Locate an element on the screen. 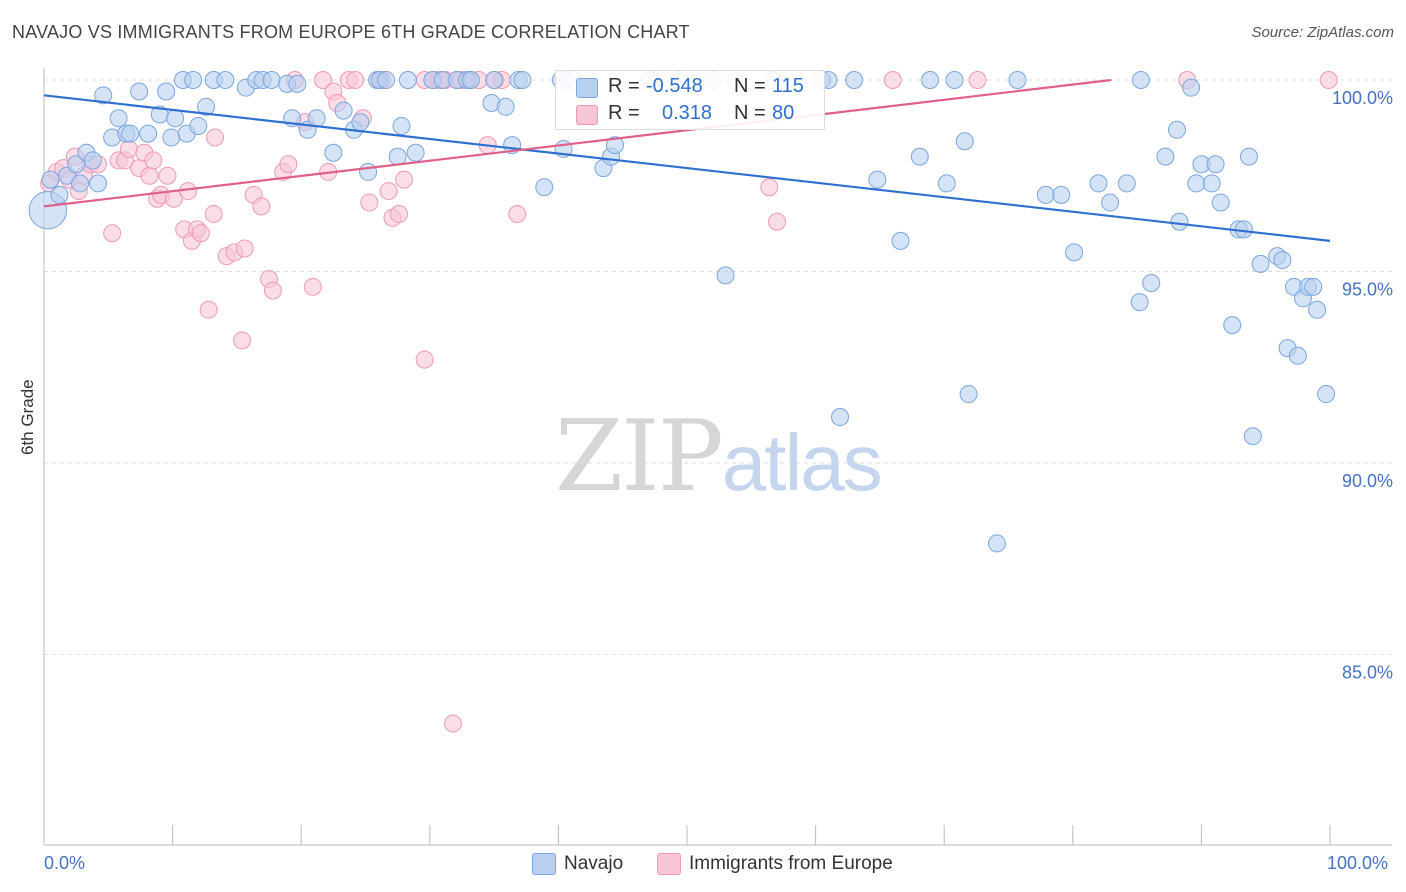 This screenshot has width=1406, height=892. series-swatch-europe is located at coordinates (669, 864).